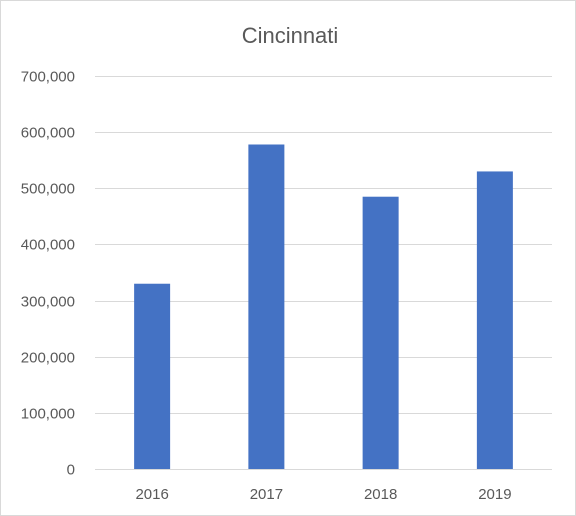 Image resolution: width=576 pixels, height=516 pixels. Describe the element at coordinates (494, 494) in the screenshot. I see `x-tick-label: 2019` at that location.